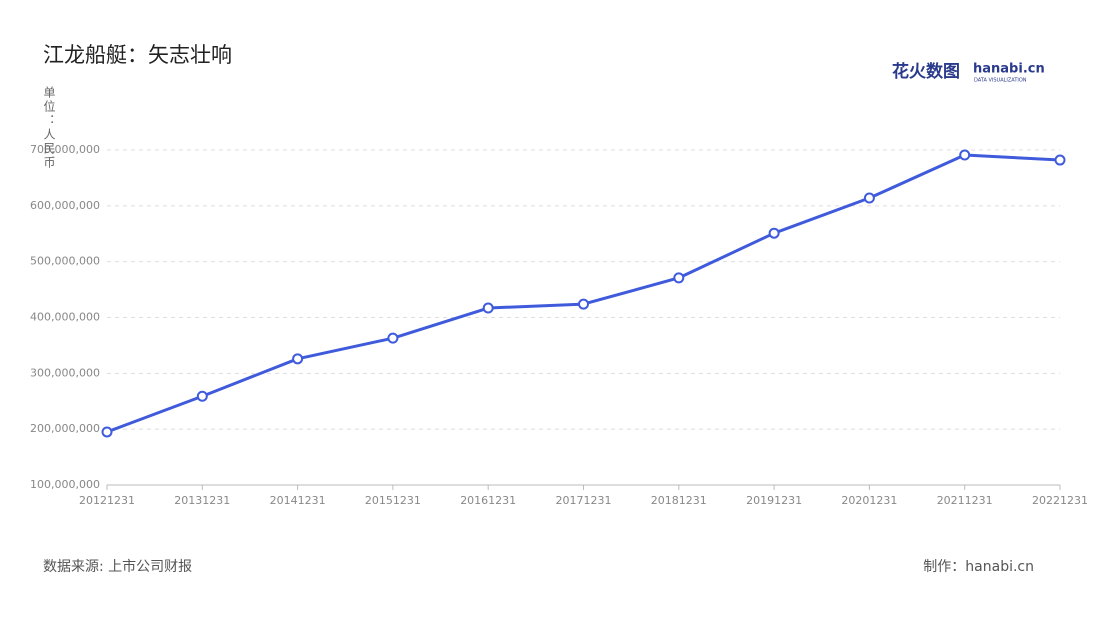 The width and height of the screenshot is (1100, 620). What do you see at coordinates (679, 500) in the screenshot?
I see `x-tick-label: 20181231` at bounding box center [679, 500].